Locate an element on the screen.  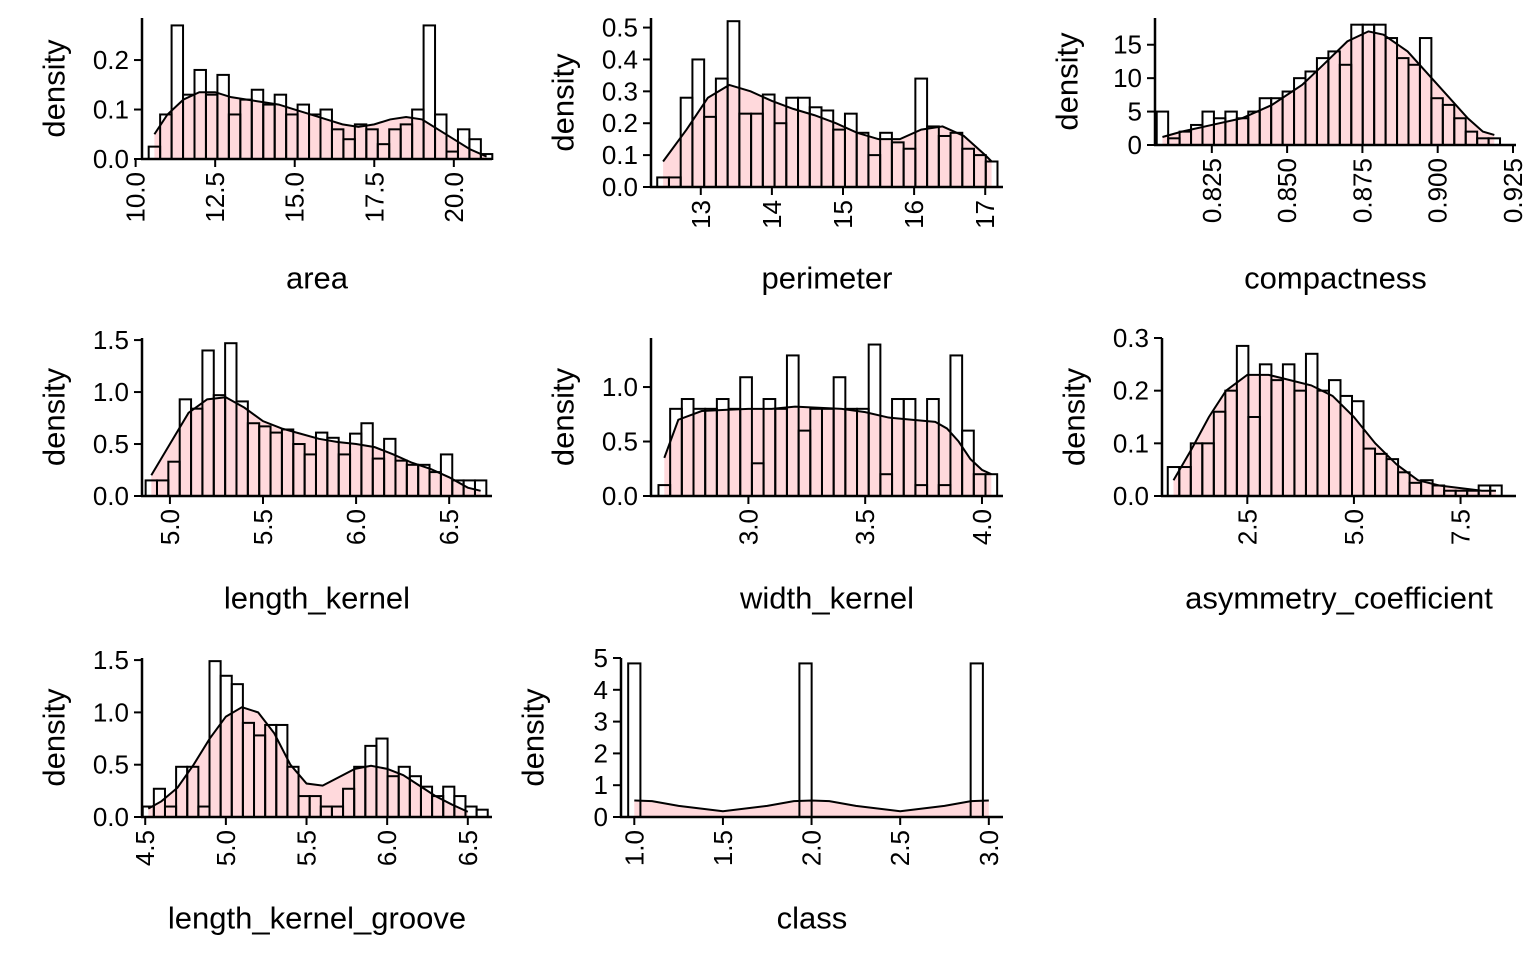
x-tick-label: 6.0 is located at coordinates (387, 848).